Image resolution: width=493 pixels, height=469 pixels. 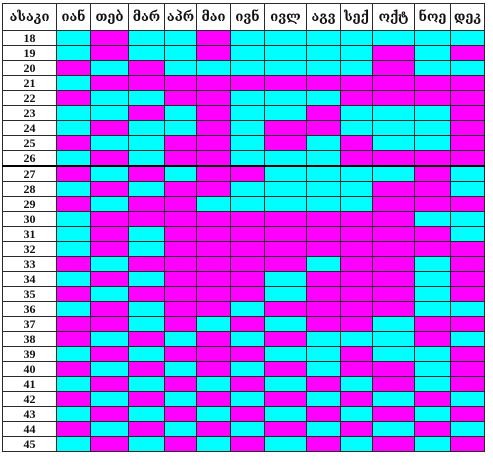 I want to click on table-row: 30, so click(x=244, y=219).